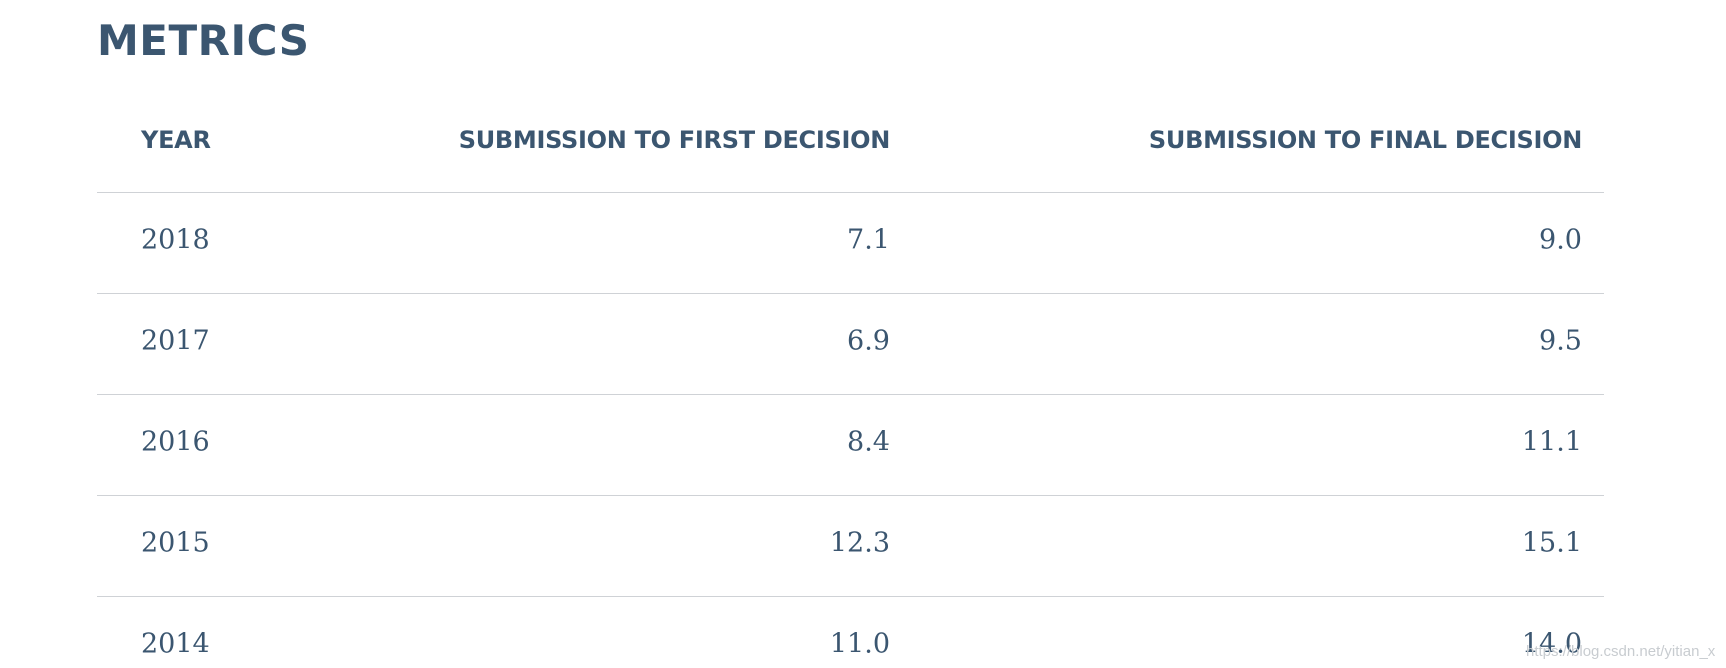 The height and width of the screenshot is (668, 1726). I want to click on value-cell: 9.5, so click(1560, 341).